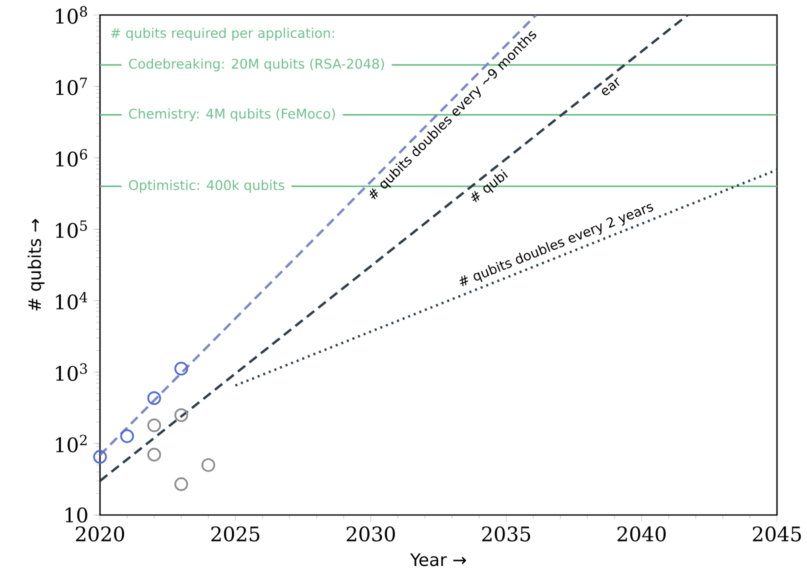  What do you see at coordinates (776, 534) in the screenshot?
I see `x-tick-label: 2045` at bounding box center [776, 534].